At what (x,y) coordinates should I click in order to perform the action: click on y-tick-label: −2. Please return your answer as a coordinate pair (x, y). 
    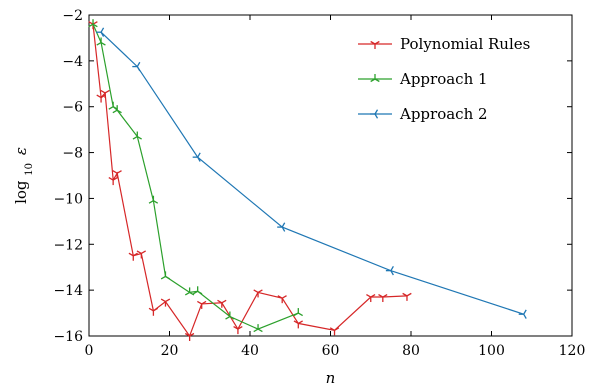
    Looking at the image, I should click on (72, 16).